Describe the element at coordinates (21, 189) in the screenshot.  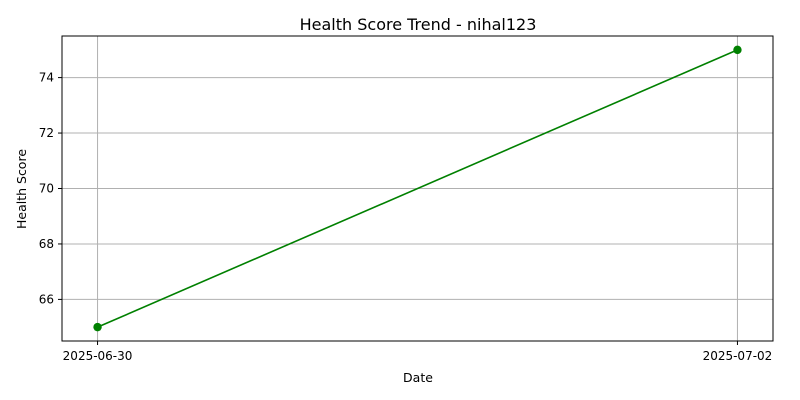
I see `y-axis-label: Health Score` at that location.